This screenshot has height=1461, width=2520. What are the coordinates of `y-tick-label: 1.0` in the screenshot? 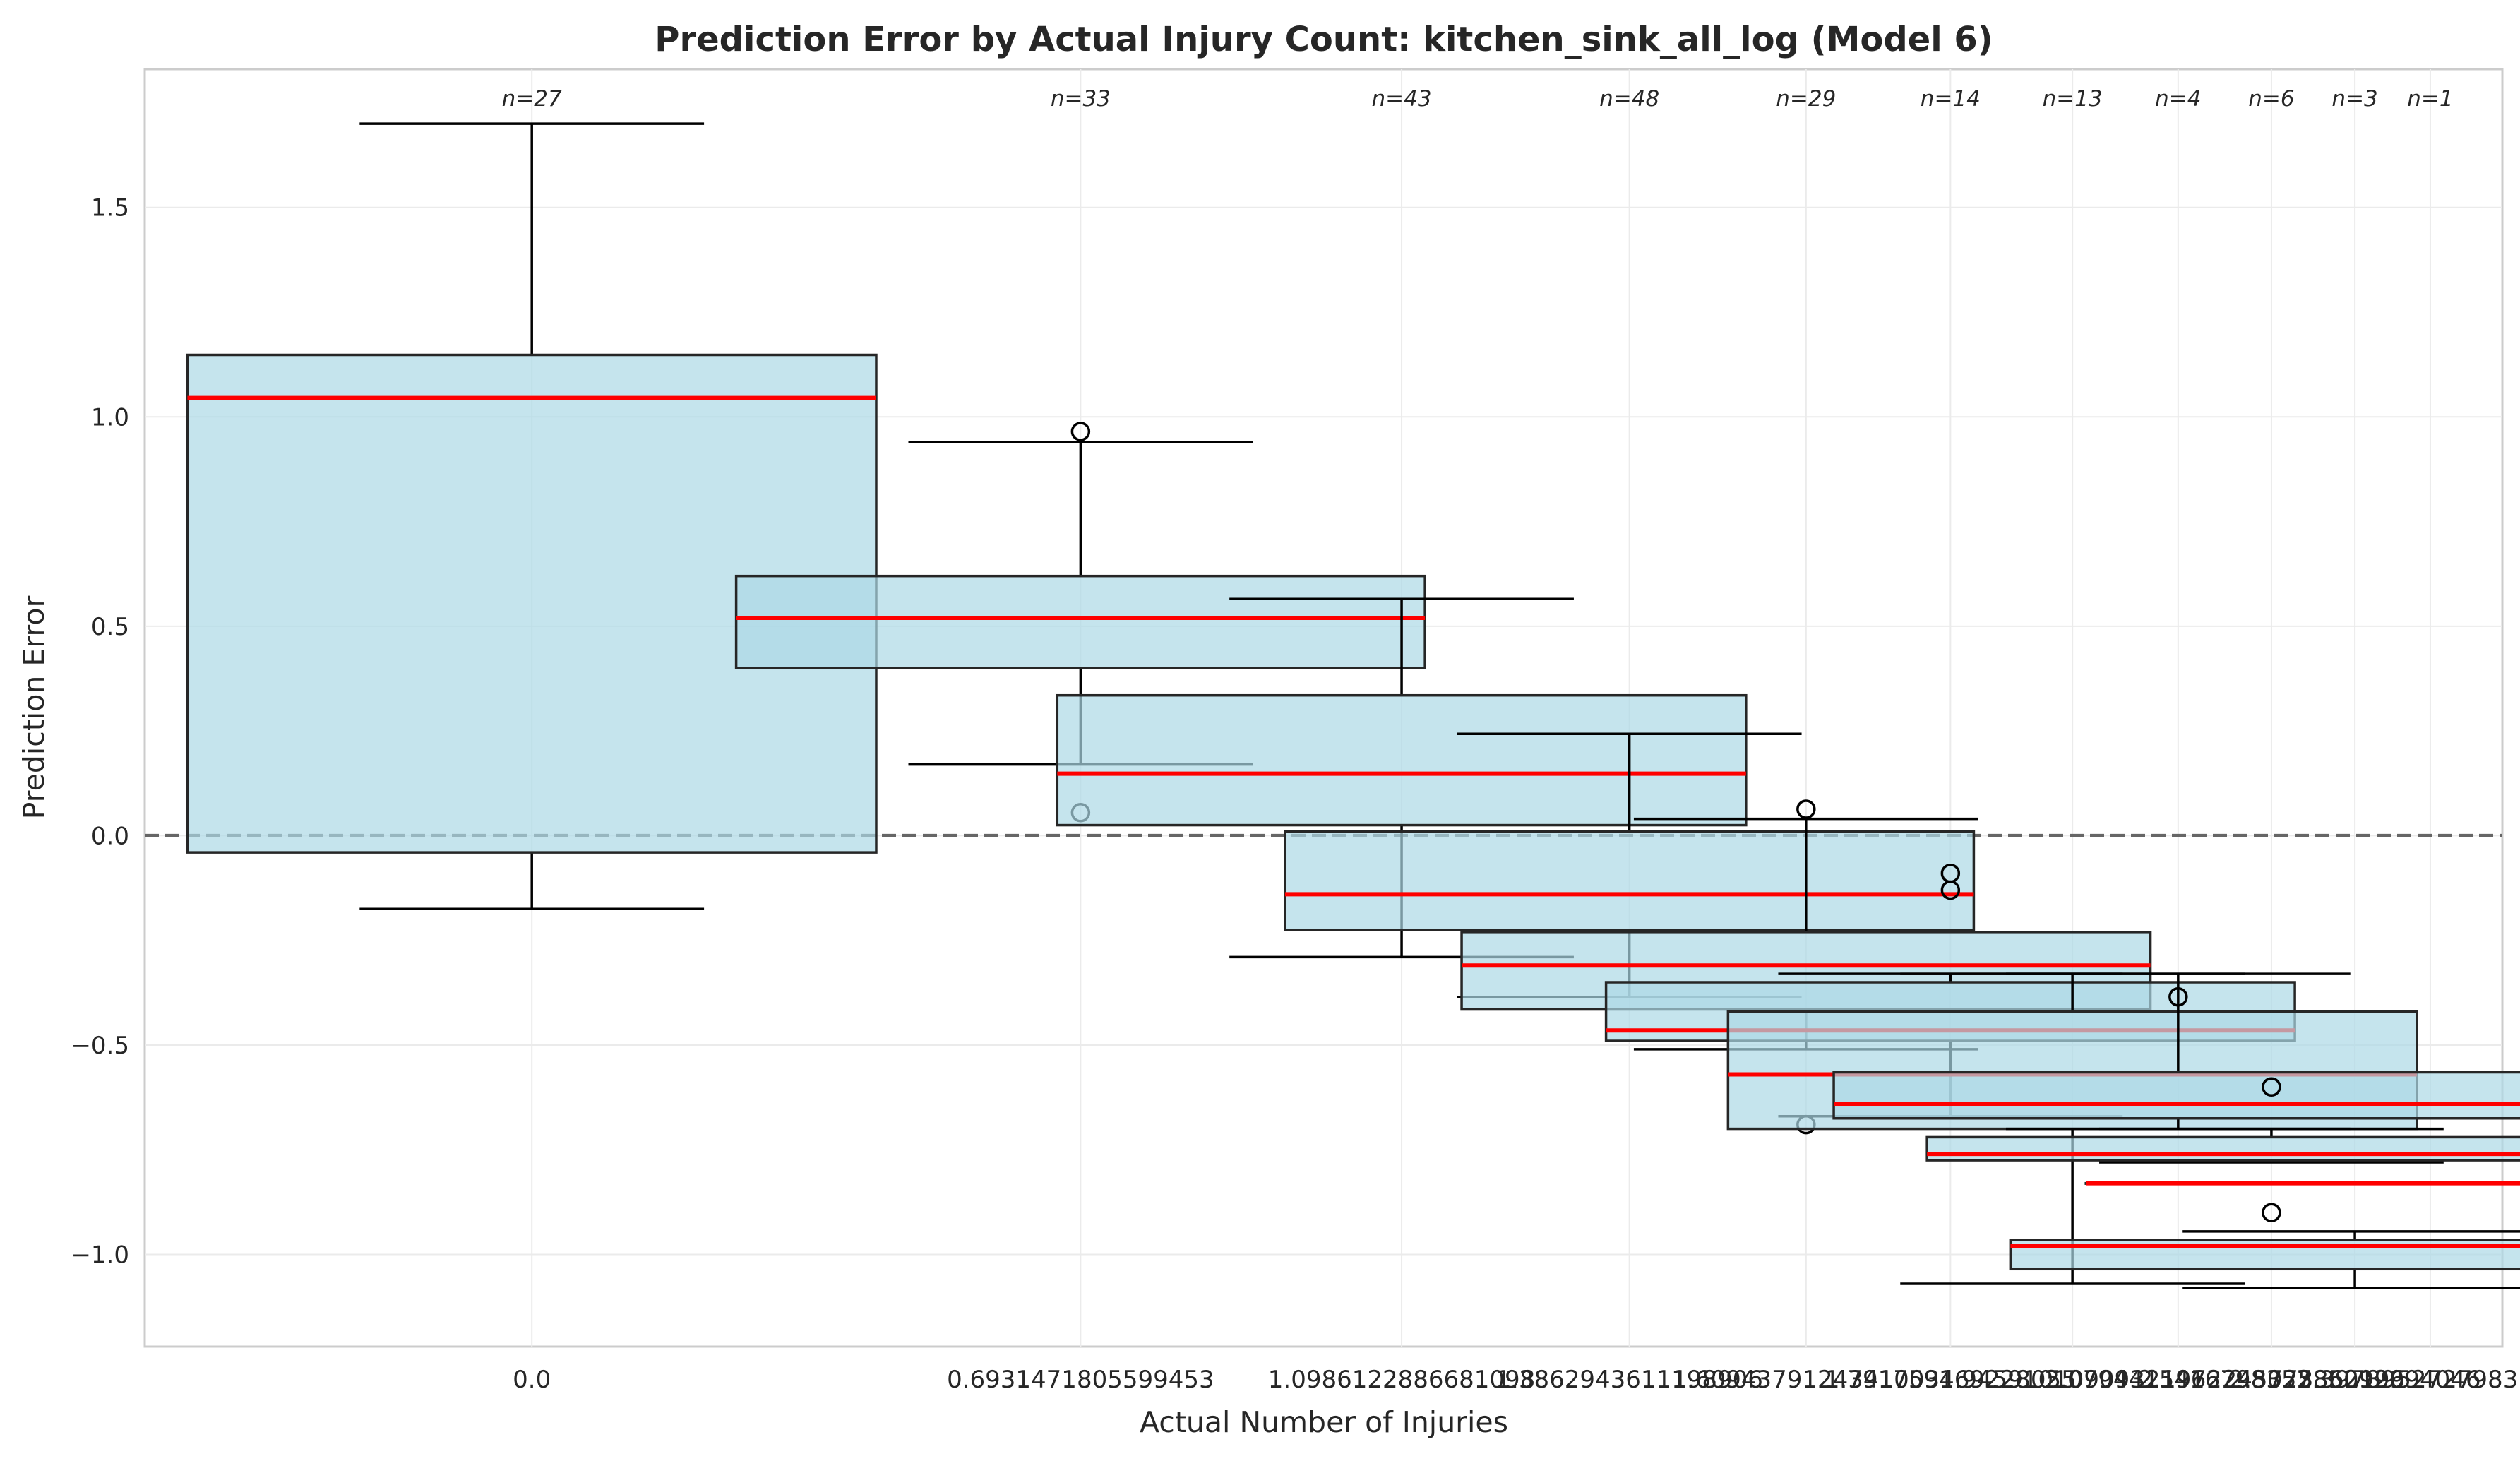 It's located at (110, 417).